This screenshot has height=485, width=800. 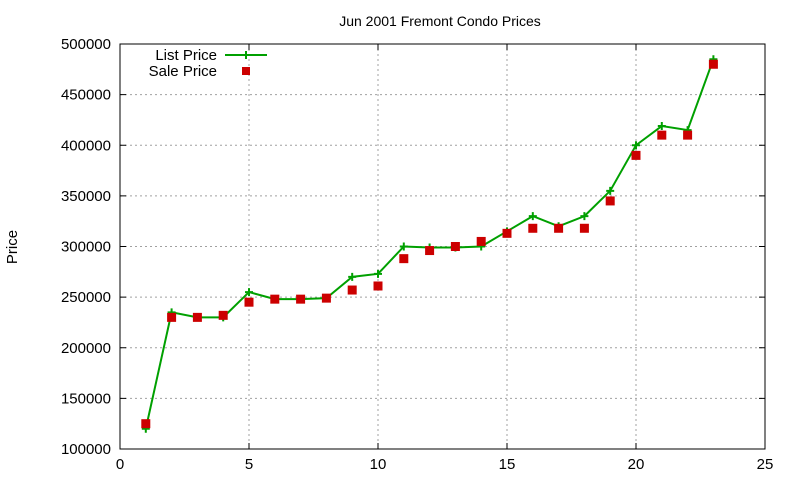 I want to click on legend-label-list-price: List Price, so click(x=186, y=55).